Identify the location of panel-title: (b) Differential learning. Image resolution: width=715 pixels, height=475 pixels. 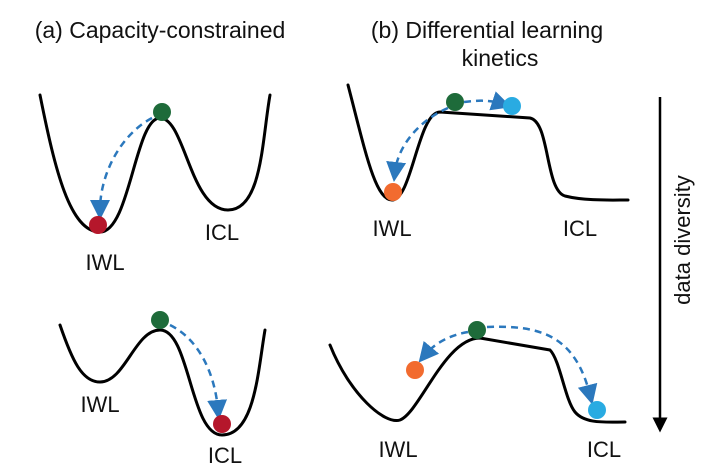
(487, 30).